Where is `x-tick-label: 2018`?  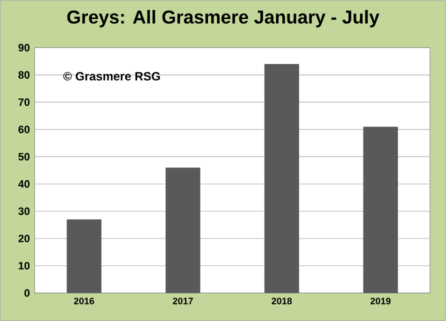
x-tick-label: 2018 is located at coordinates (282, 301).